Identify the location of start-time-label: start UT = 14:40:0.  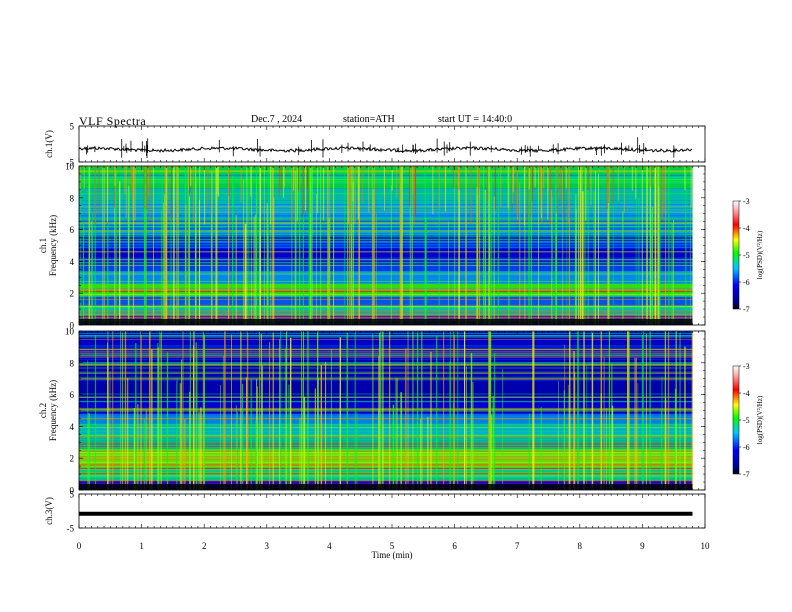
(475, 119).